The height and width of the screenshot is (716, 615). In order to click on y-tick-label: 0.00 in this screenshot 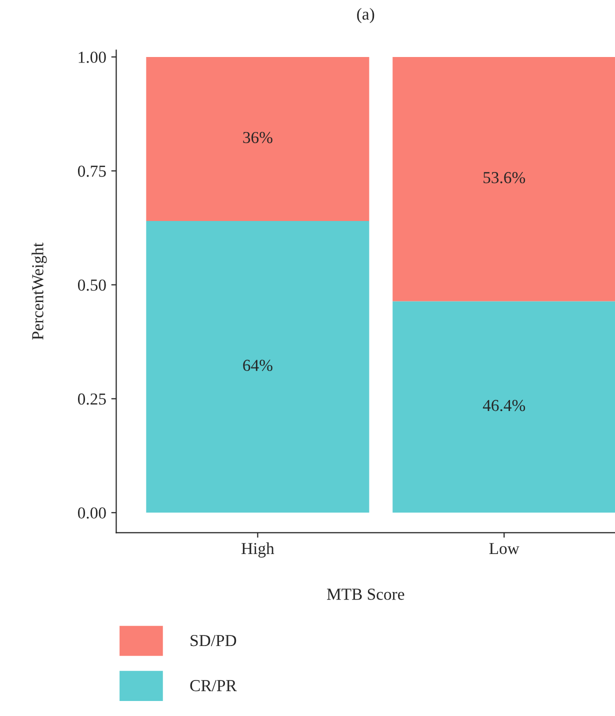, I will do `click(92, 513)`.